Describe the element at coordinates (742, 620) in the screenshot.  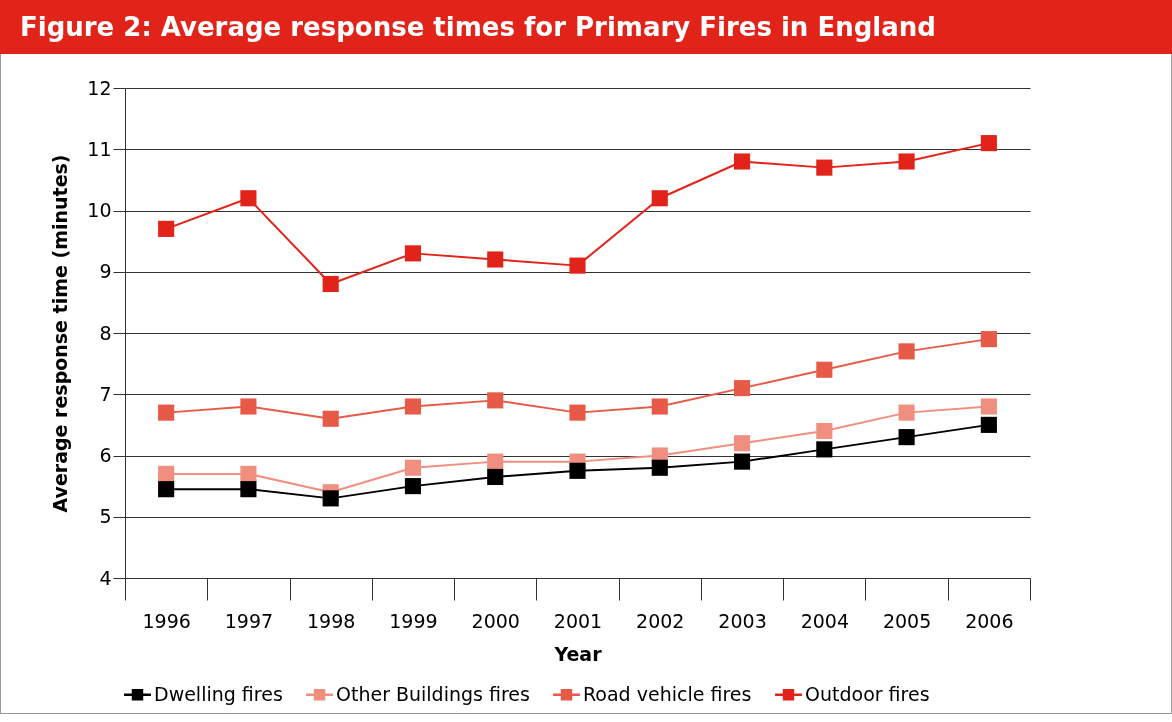
I see `x-tick-label: 2003` at that location.